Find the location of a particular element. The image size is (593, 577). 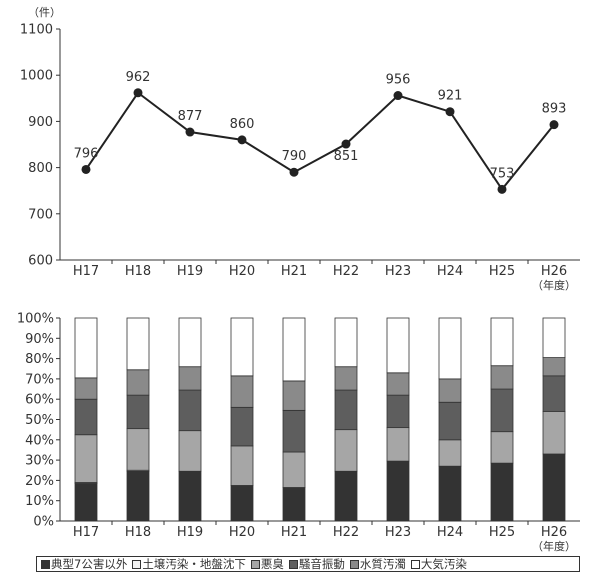

legend-item: 悪臭 is located at coordinates (267, 564).